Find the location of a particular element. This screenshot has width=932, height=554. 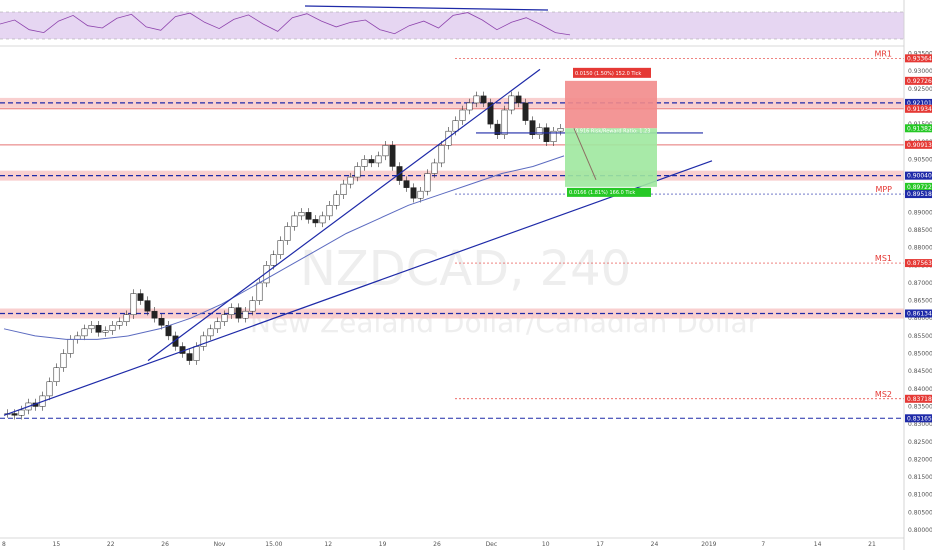

price-tick-label: 0.82500 is located at coordinates (920, 442).